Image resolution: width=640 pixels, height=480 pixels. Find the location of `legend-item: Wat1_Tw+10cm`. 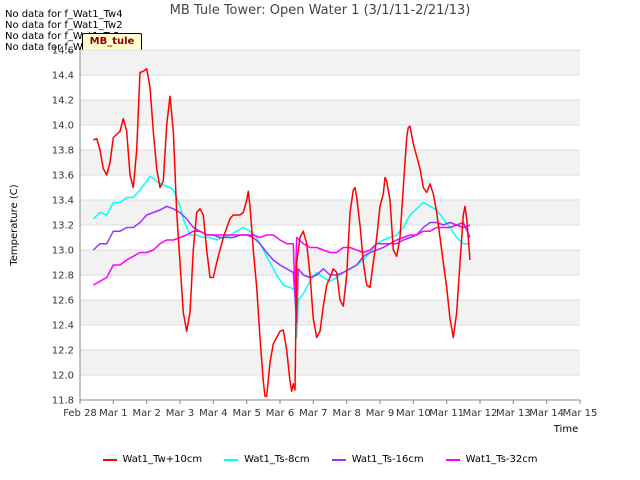

legend-item: Wat1_Tw+10cm is located at coordinates (152, 459).